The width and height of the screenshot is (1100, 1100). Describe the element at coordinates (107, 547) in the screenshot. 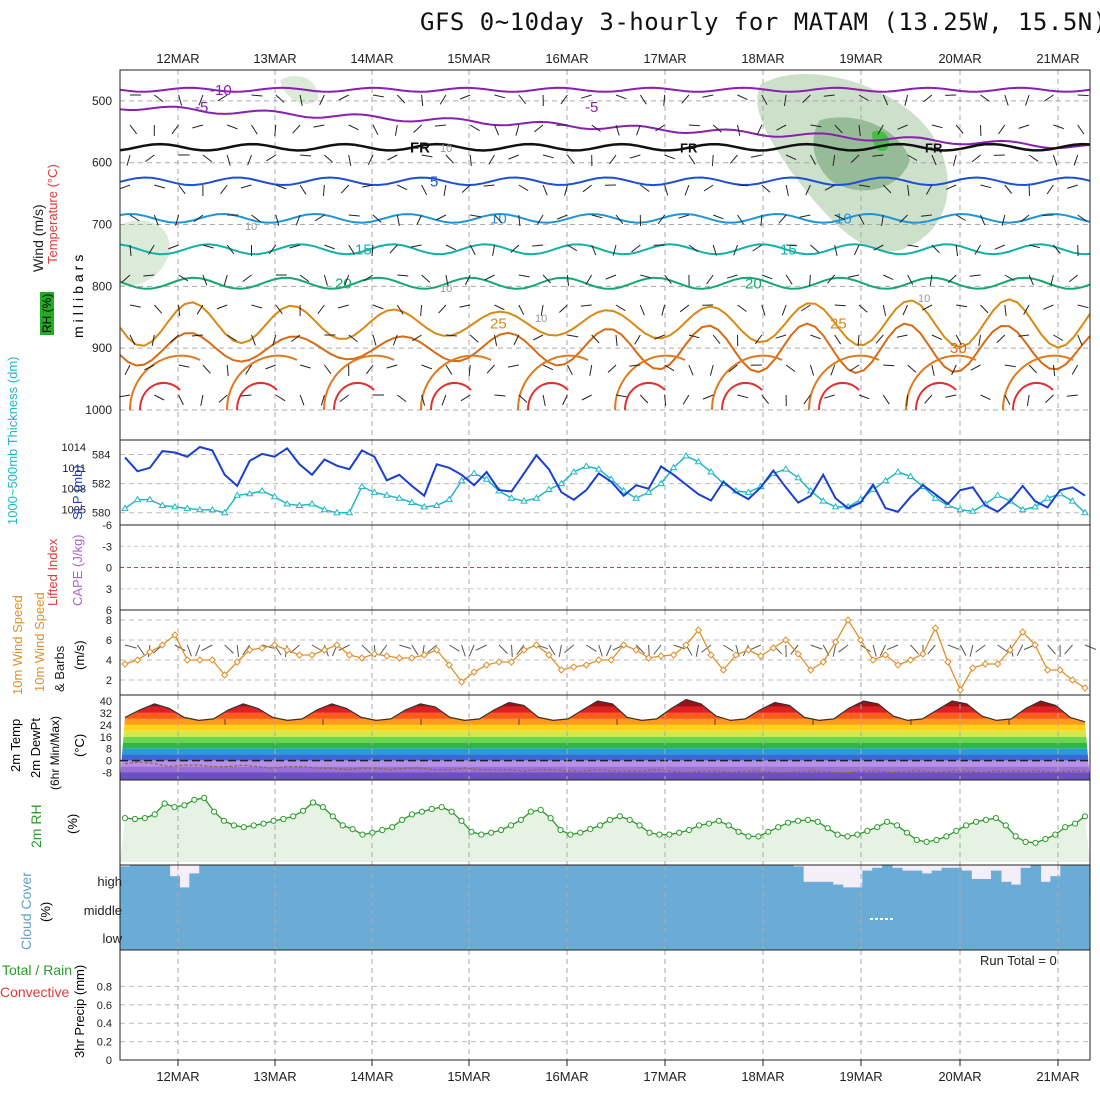

I see `stability-tick: -3` at that location.